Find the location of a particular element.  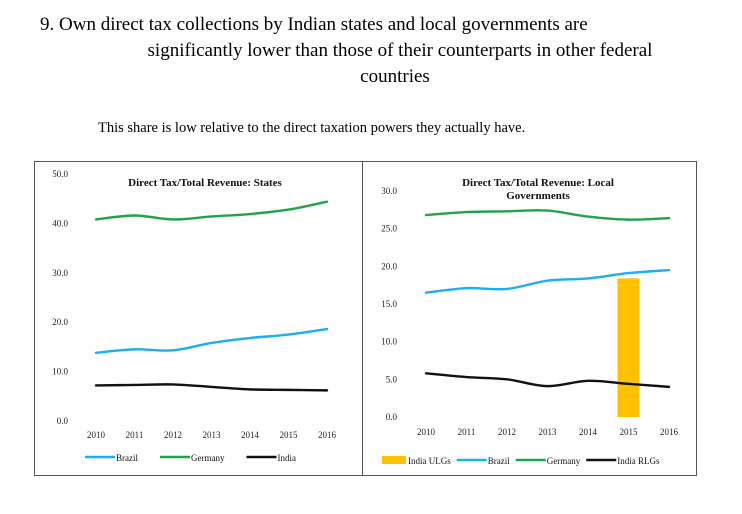

y-tick-label: 25.0 is located at coordinates (389, 229).